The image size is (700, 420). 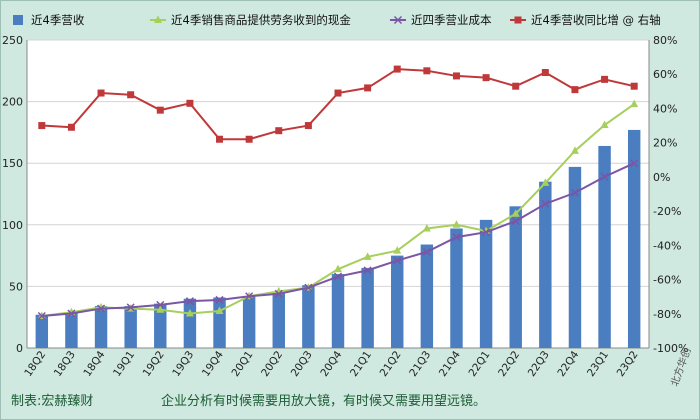 I want to click on x-tick-label: 19Q3, so click(x=183, y=364).